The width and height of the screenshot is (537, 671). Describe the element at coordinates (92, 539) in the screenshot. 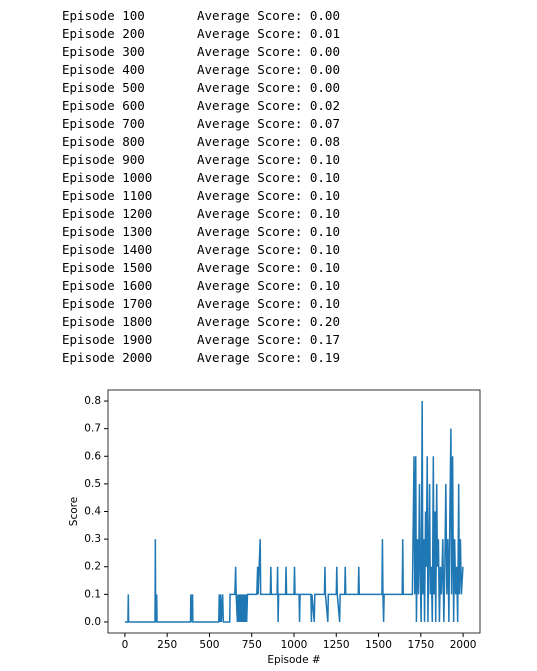

I see `y-tick-label: 0.3` at that location.